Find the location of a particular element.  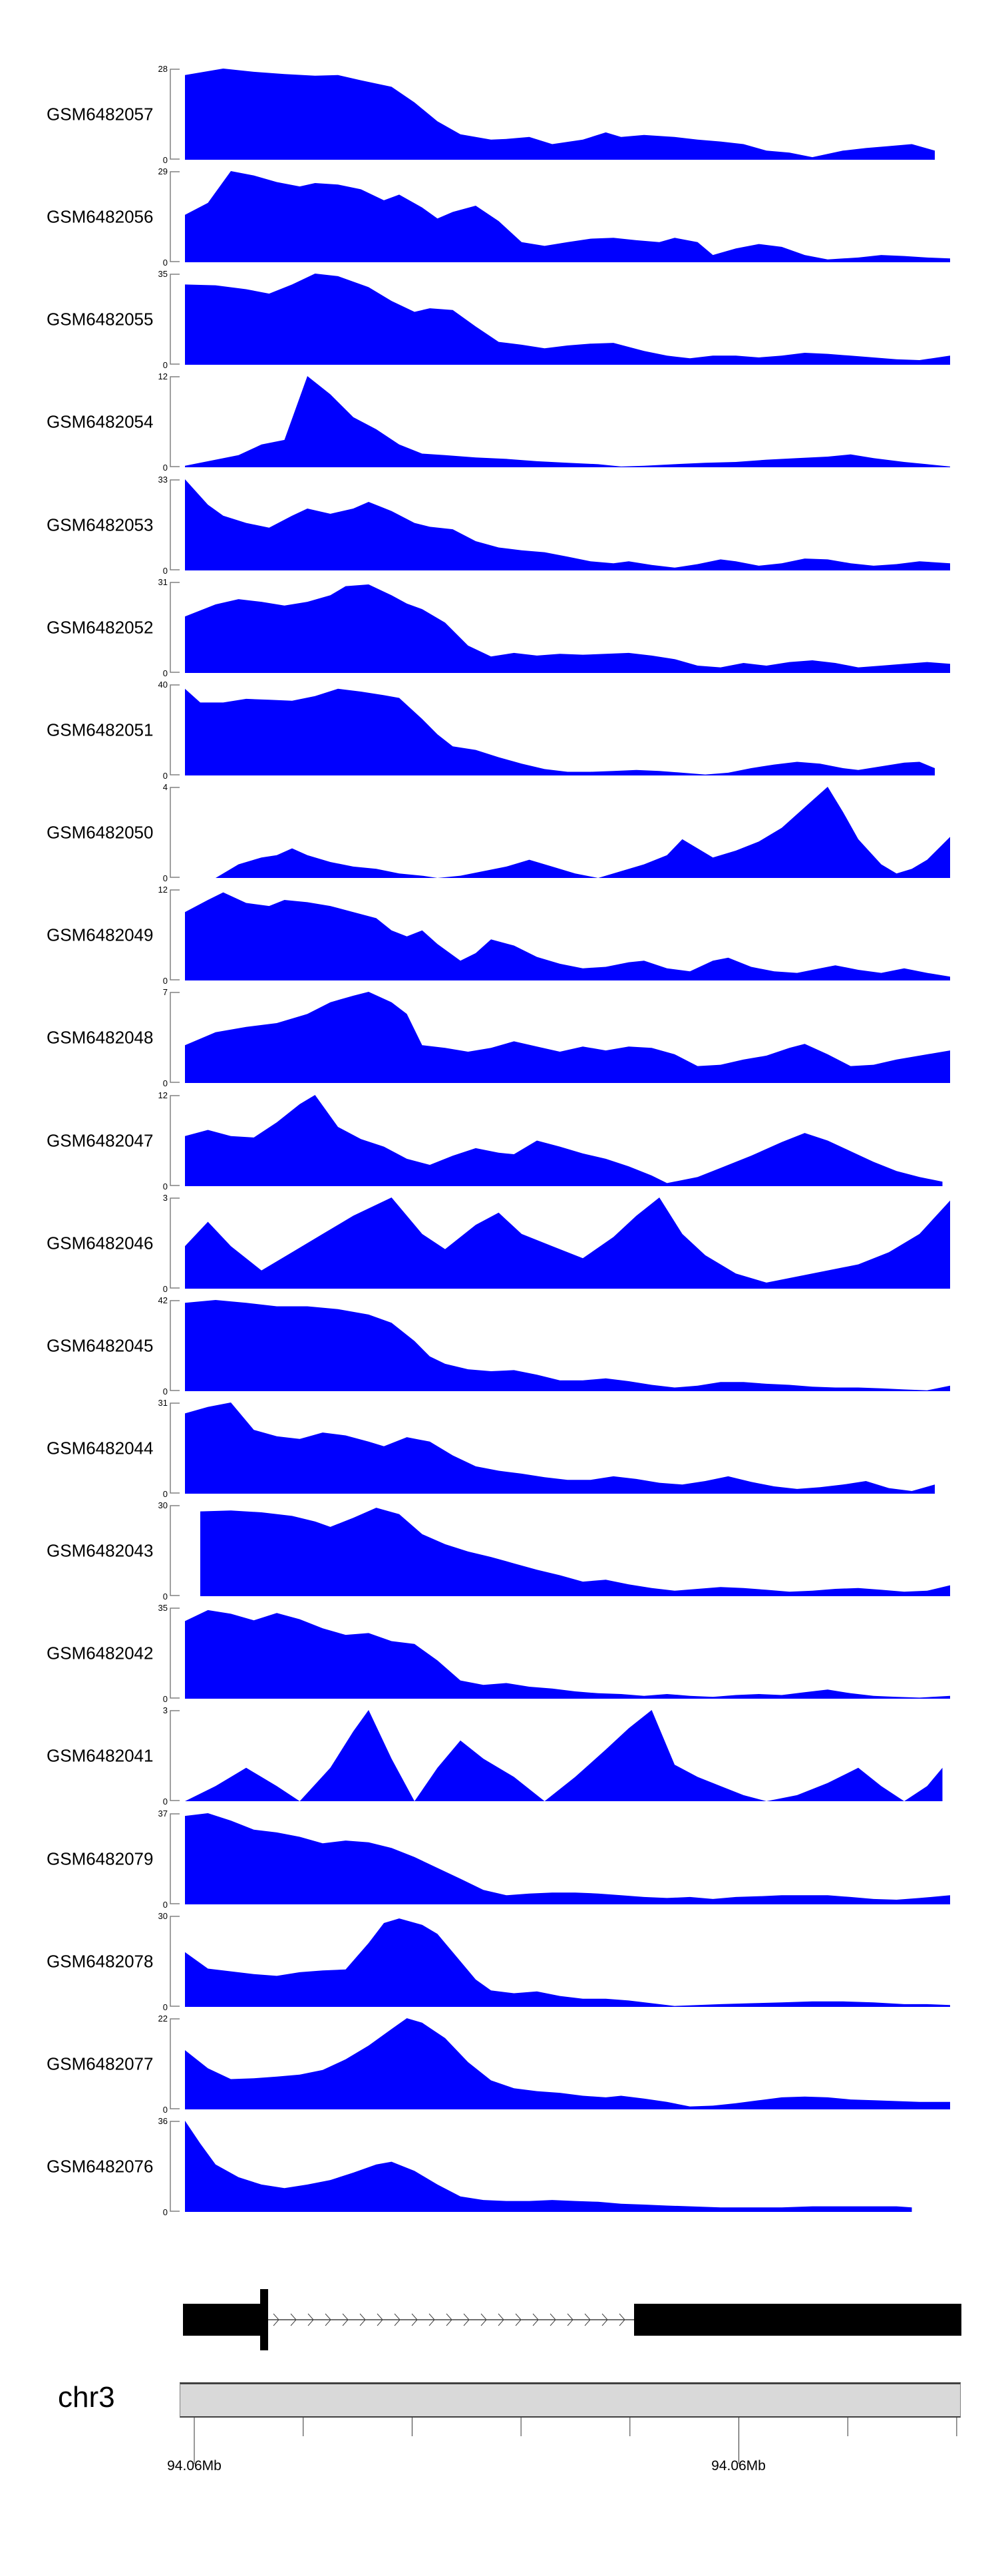

coverage-track: GSM6482047 12 0 is located at coordinates (499, 1141).